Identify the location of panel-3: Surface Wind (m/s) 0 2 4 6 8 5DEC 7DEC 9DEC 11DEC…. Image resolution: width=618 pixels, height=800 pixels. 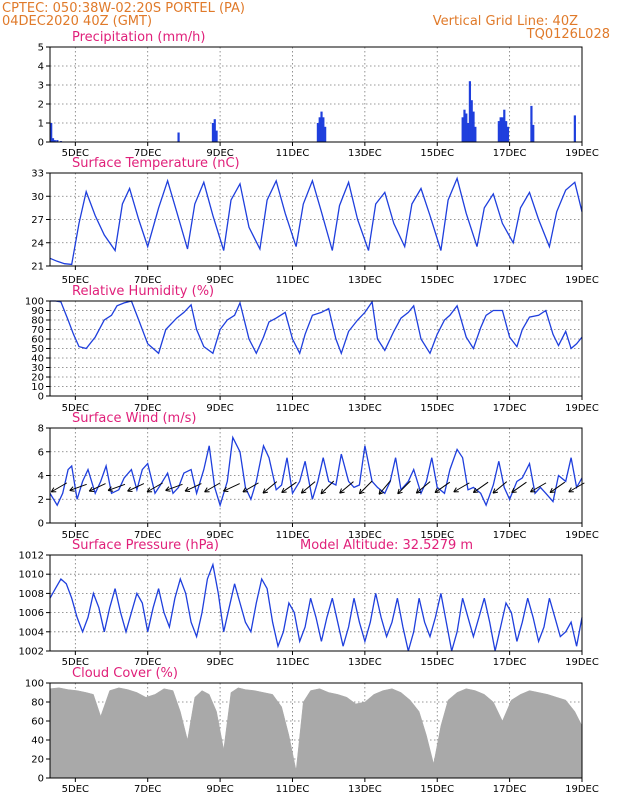
(318, 476).